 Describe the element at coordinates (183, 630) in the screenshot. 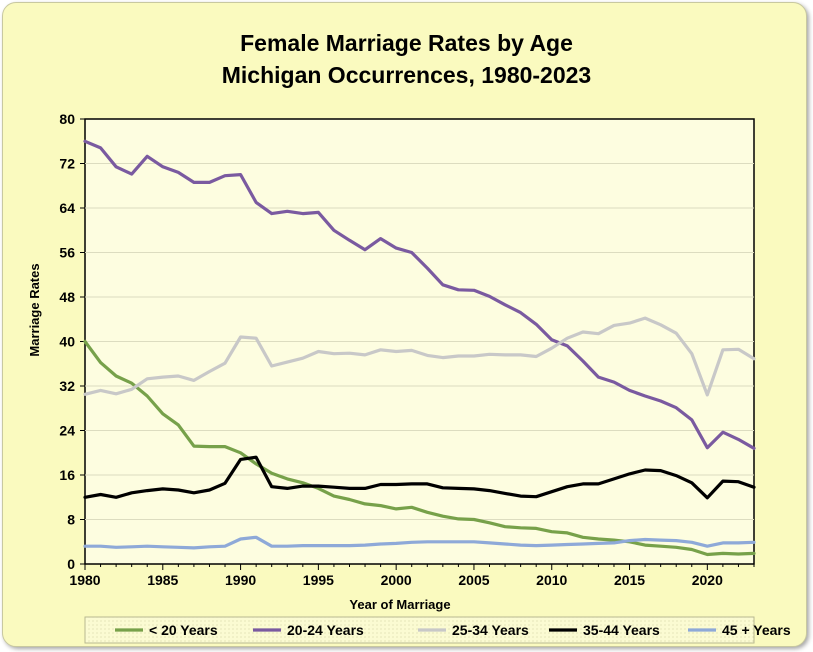

I see `legend-entry: < 20 Years` at that location.